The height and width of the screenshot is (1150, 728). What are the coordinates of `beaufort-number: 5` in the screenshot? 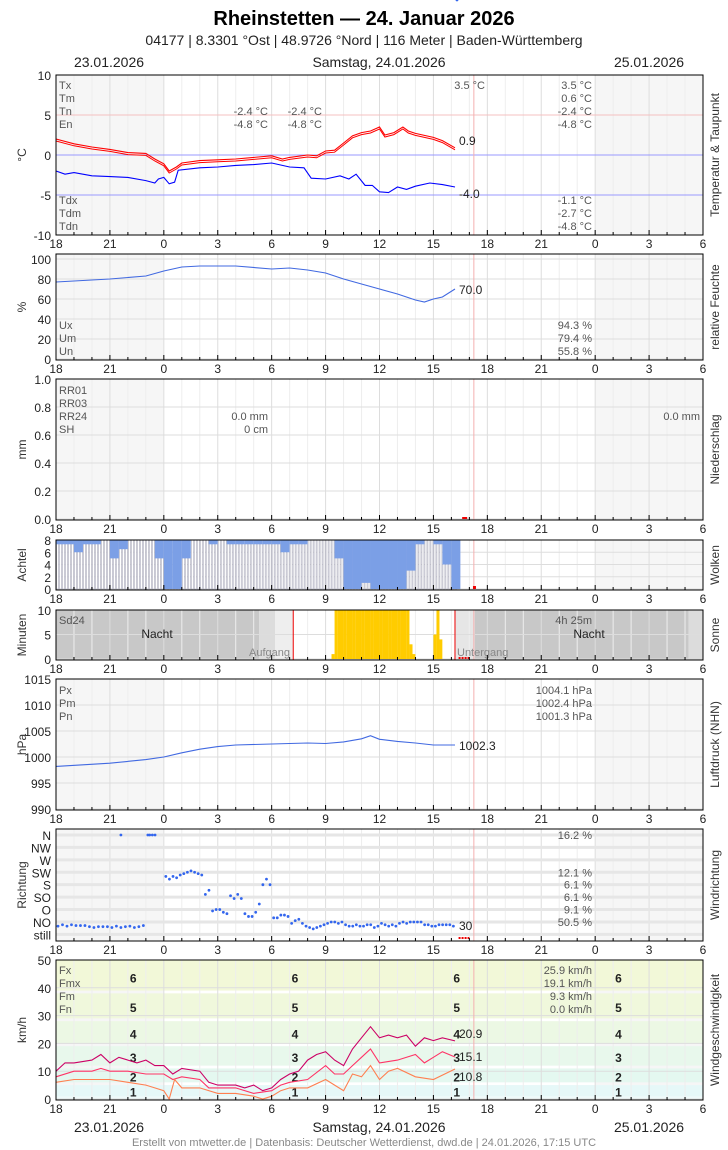 It's located at (295, 1008).